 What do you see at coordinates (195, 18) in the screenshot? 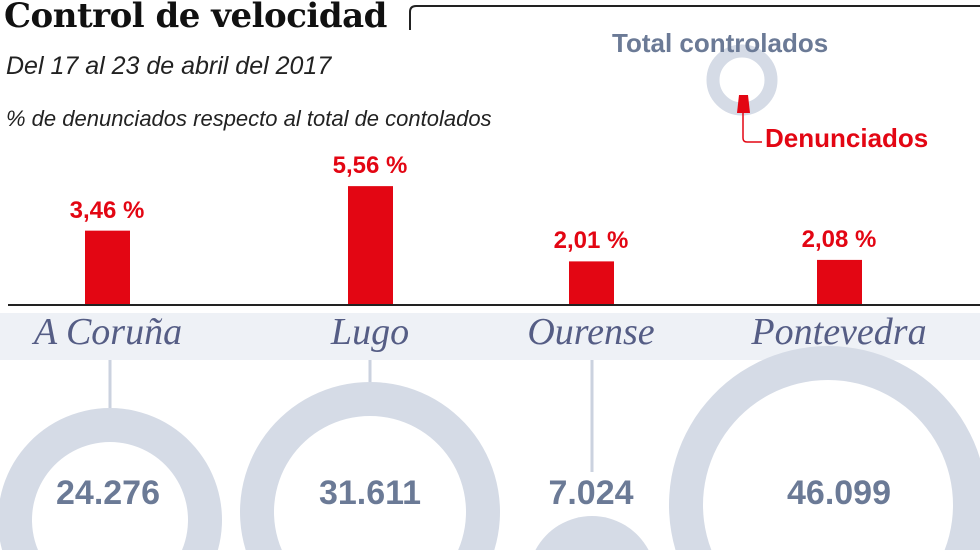
I see `chart-title: Control de velocidad` at bounding box center [195, 18].